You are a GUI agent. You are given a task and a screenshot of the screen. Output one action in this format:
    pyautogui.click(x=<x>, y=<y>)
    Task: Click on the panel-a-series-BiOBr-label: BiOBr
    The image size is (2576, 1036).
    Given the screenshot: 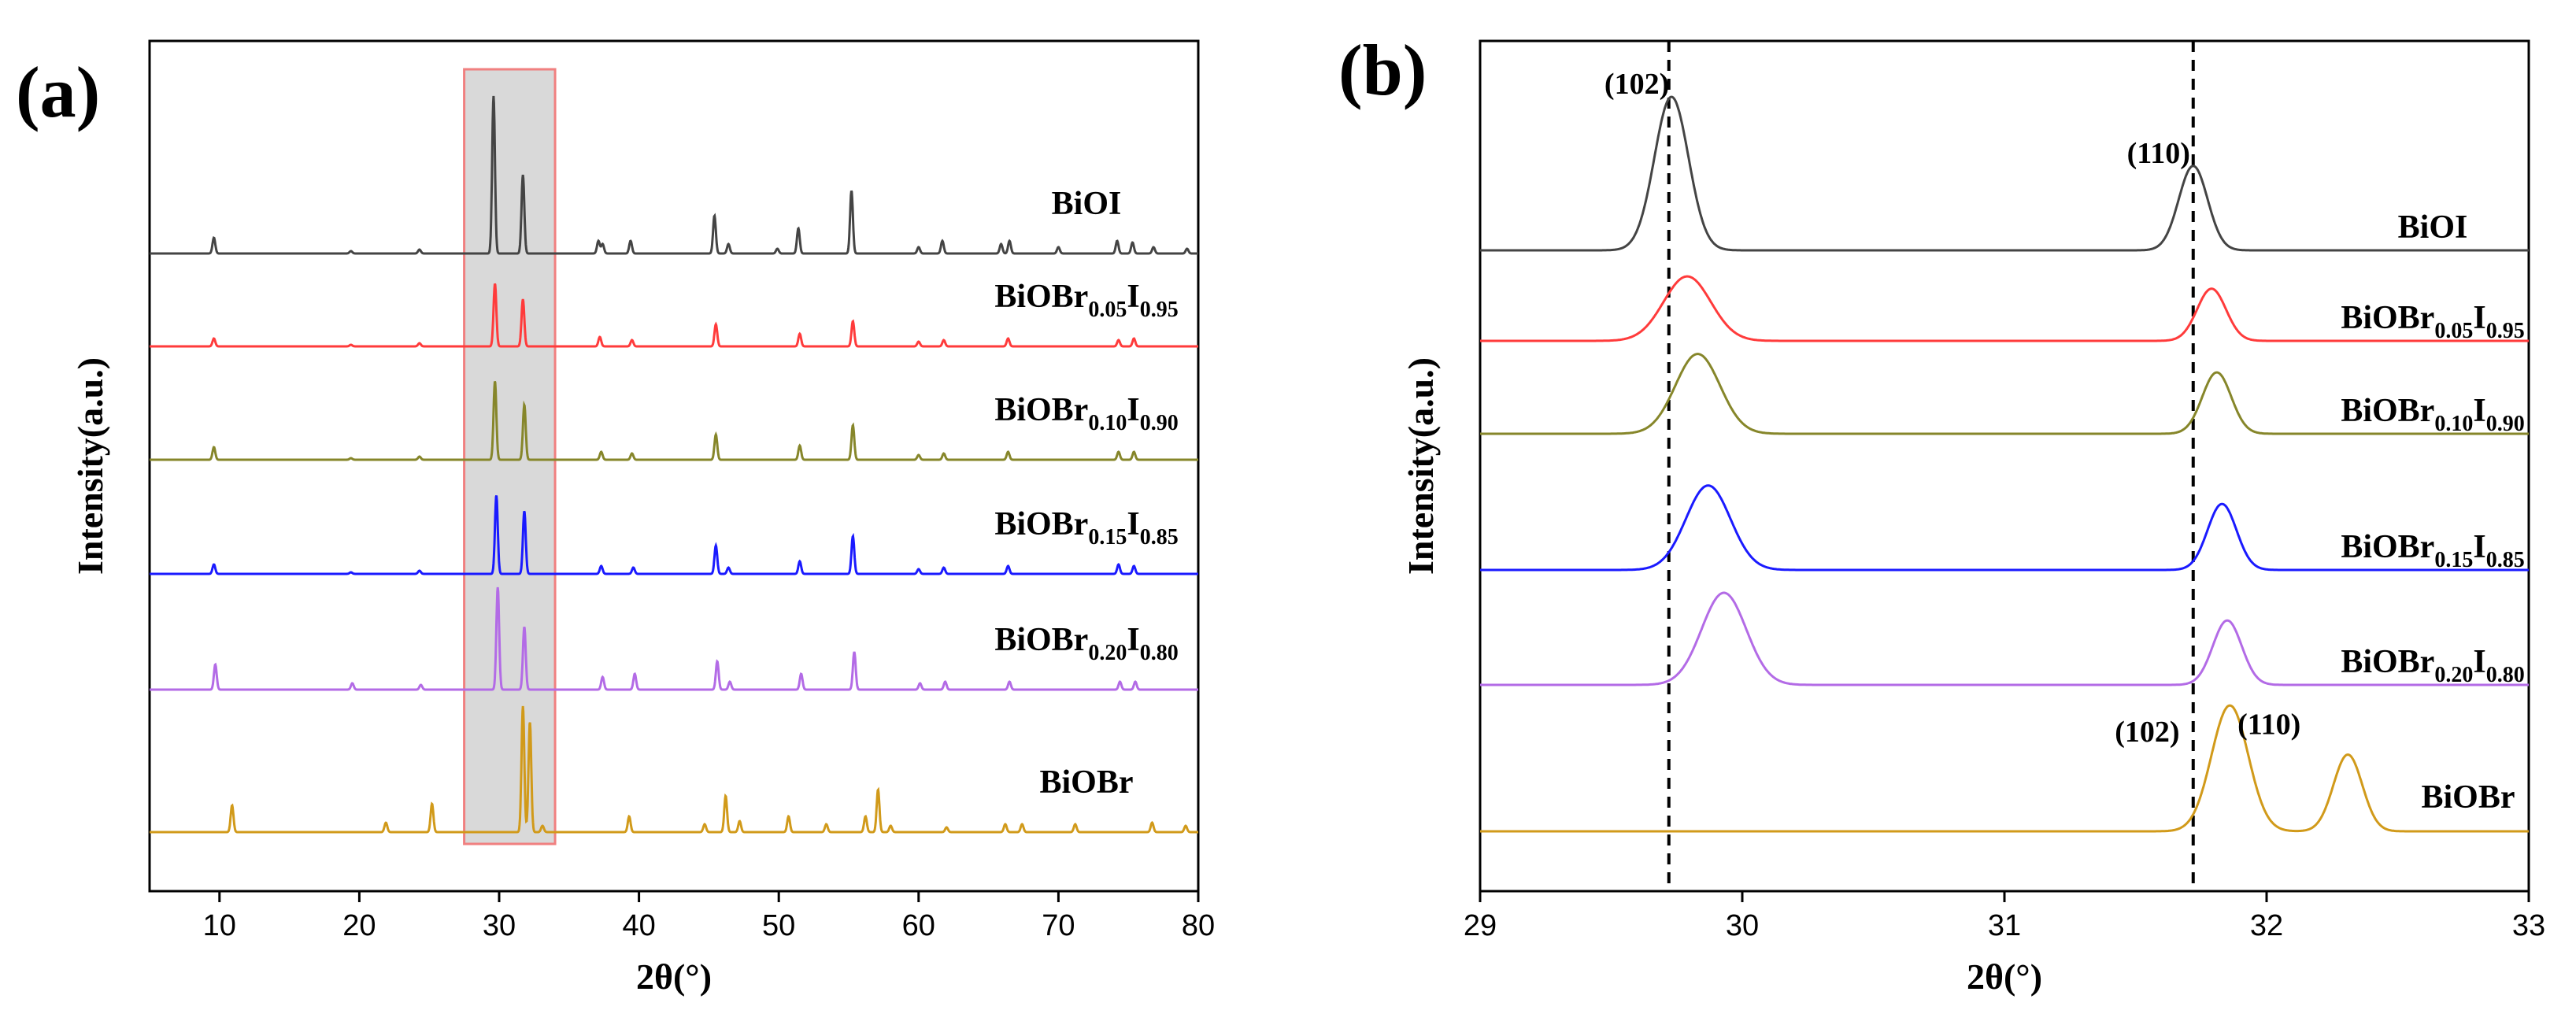 What is the action you would take?
    pyautogui.click(x=1086, y=782)
    